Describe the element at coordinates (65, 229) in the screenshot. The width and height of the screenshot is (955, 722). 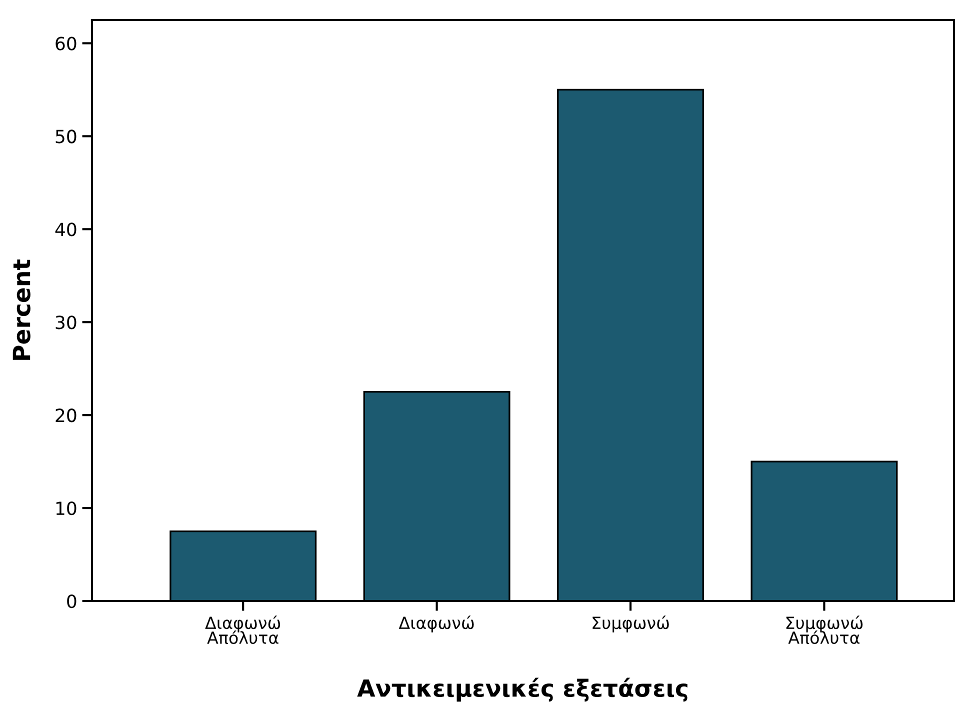
I see `y-tick-label: 40` at that location.